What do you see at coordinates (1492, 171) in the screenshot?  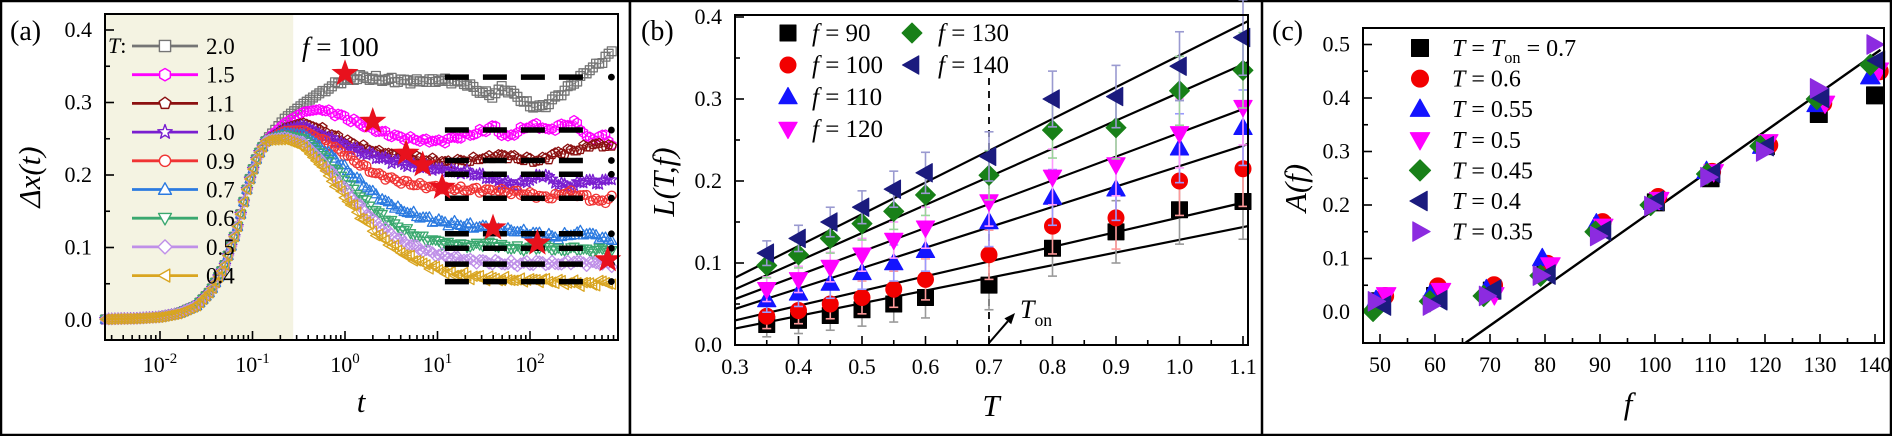 I see `legend-label: T = 0.45` at bounding box center [1492, 171].